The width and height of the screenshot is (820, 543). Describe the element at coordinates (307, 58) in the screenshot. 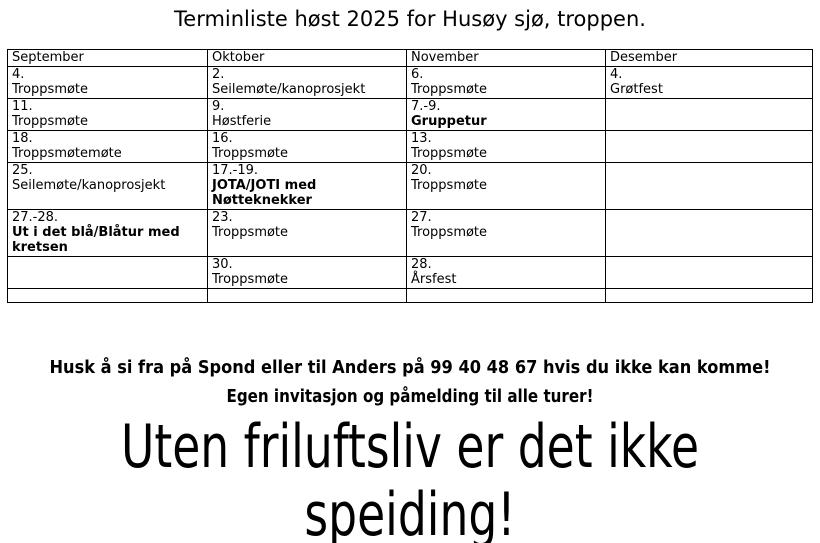

I see `column-header-oktober: Oktober` at that location.